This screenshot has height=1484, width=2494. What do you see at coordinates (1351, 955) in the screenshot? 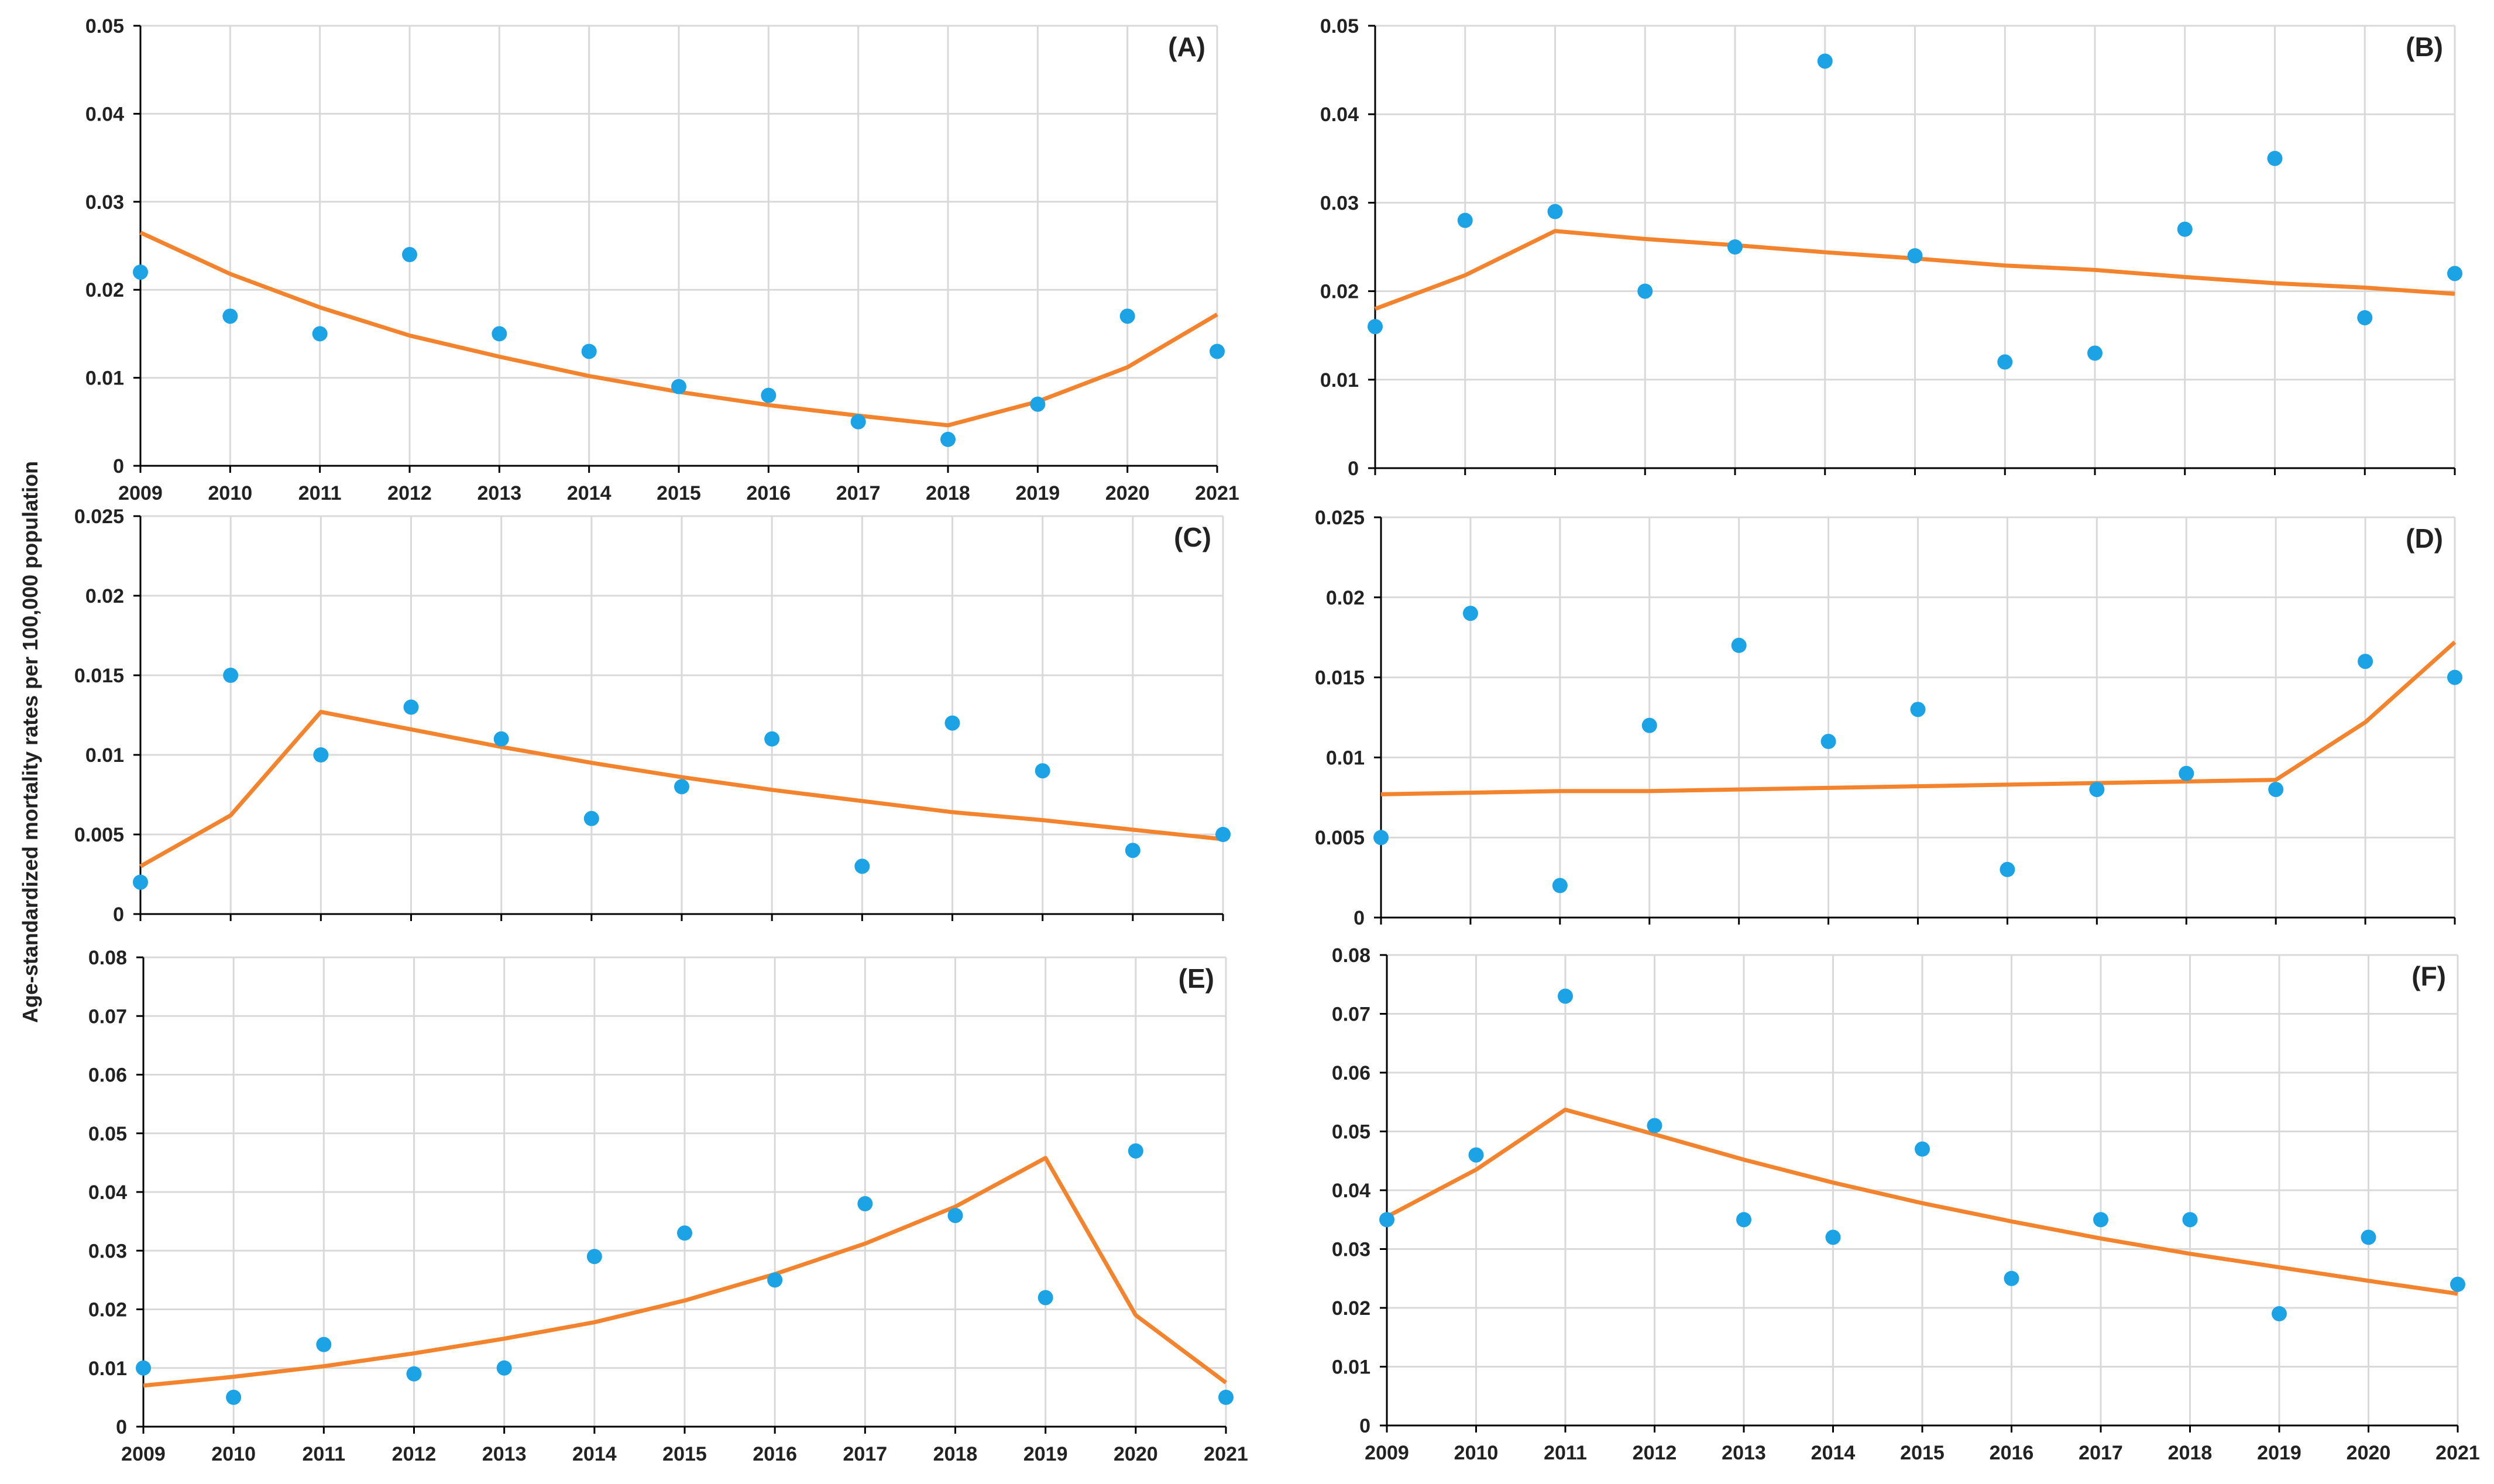
I see `y-tick-label: 0.08` at bounding box center [1351, 955].